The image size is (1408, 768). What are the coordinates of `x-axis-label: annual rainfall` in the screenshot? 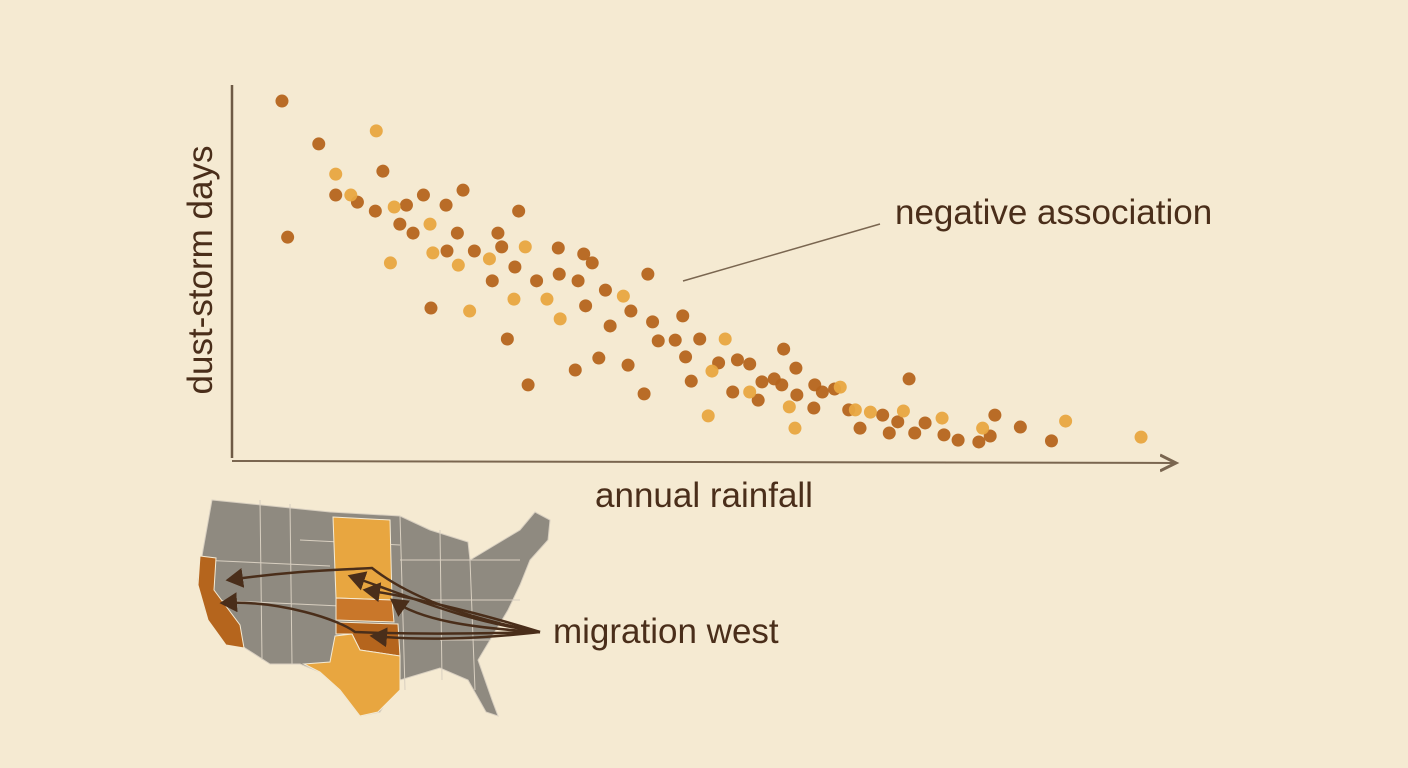 It's located at (704, 495).